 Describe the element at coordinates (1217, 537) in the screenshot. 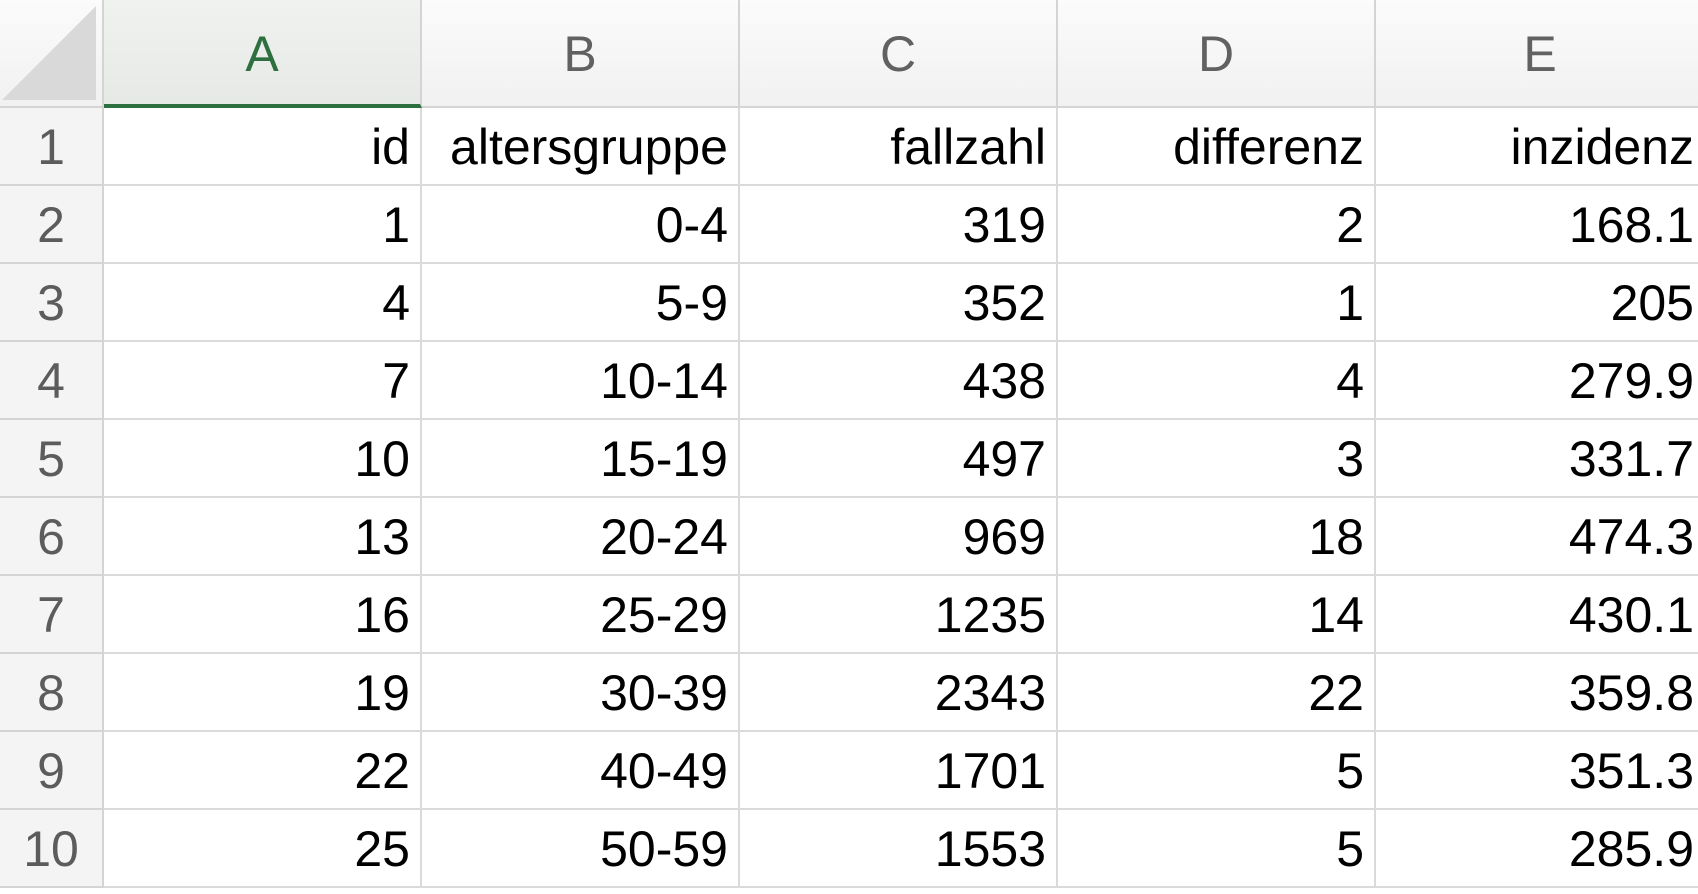

I see `cell-d6: 18` at that location.